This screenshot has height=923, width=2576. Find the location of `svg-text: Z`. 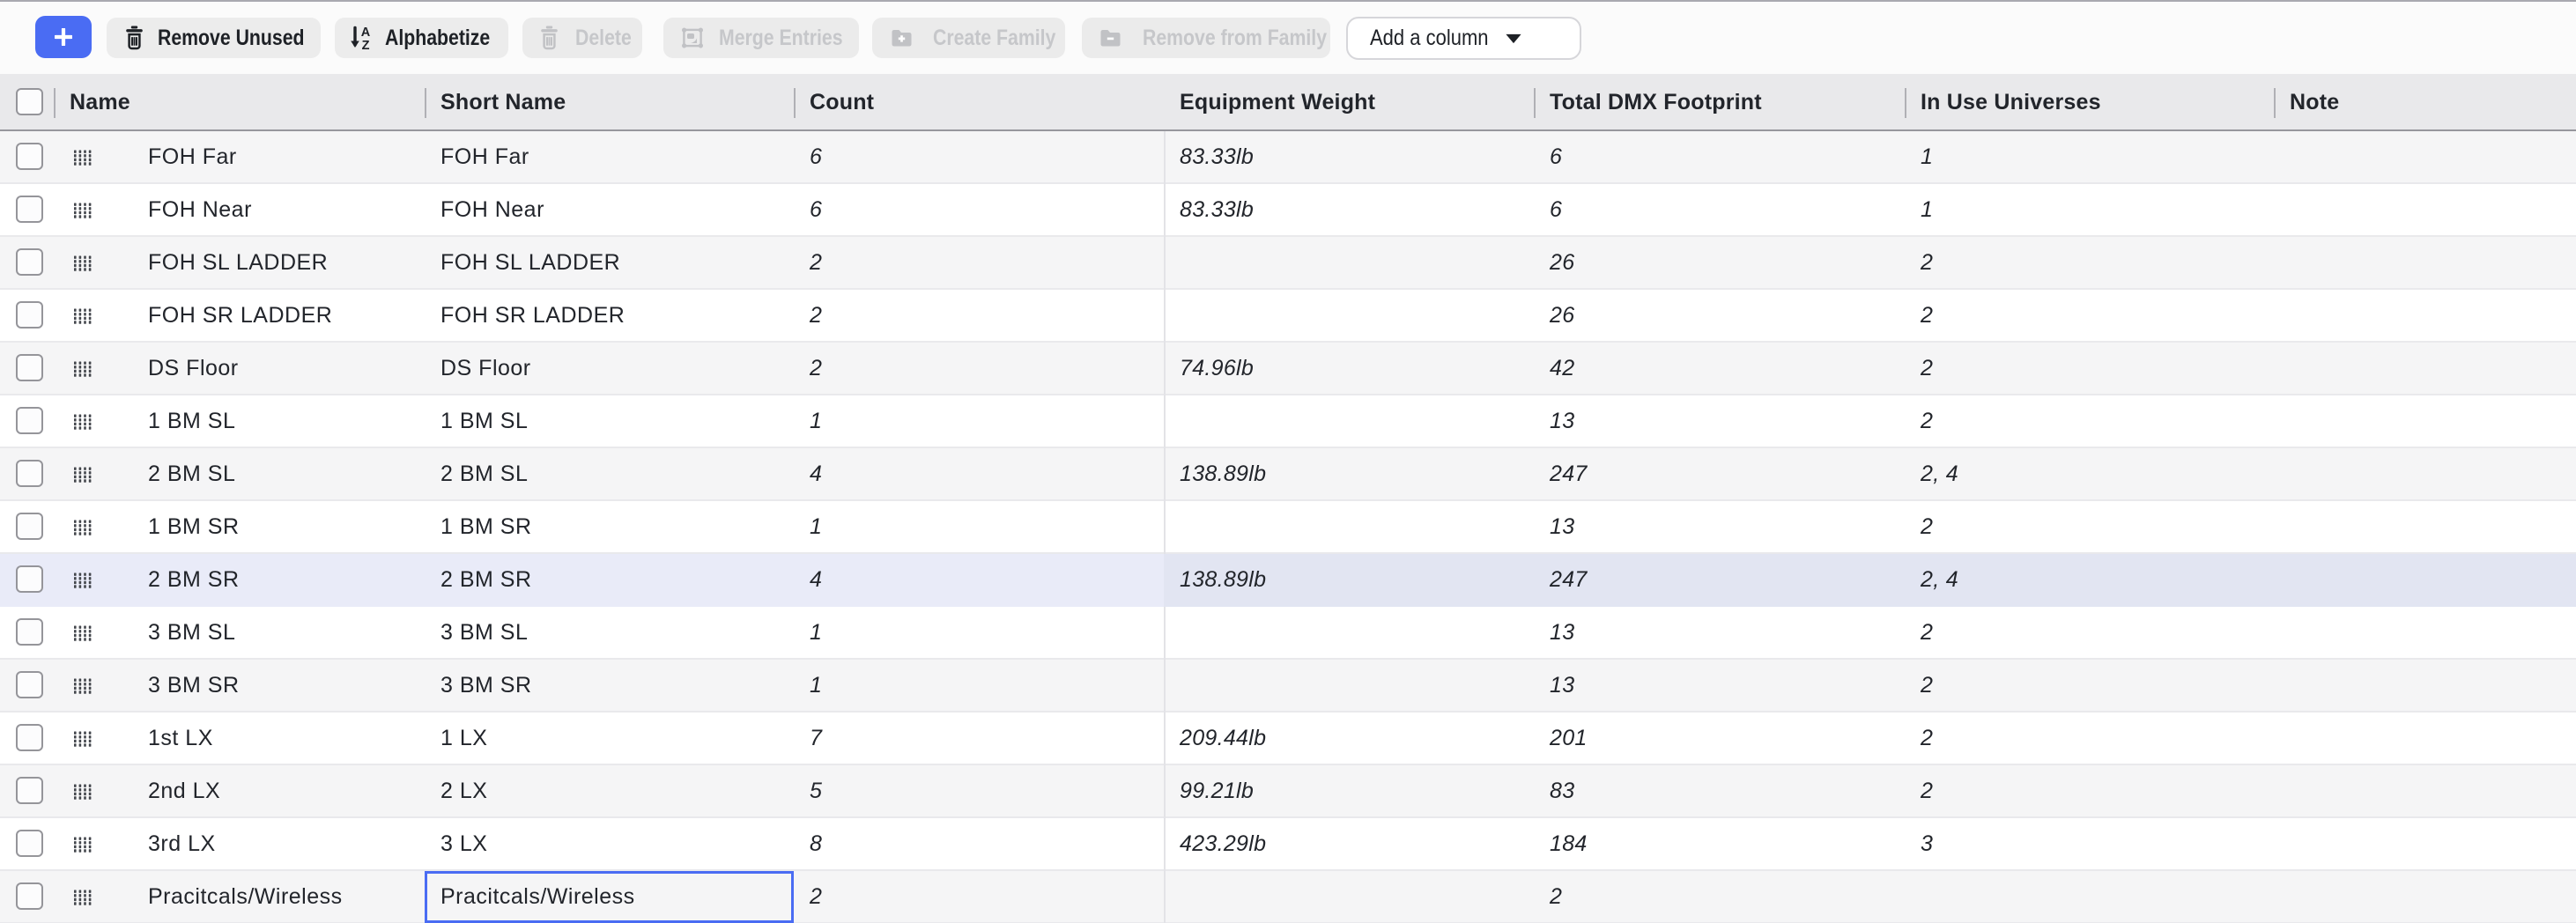

svg-text: Z is located at coordinates (366, 45).